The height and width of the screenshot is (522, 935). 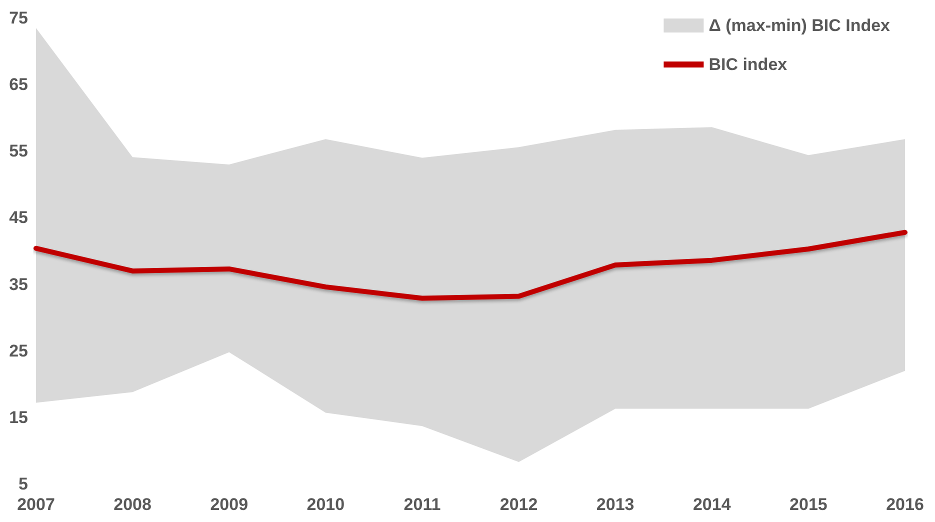 What do you see at coordinates (325, 504) in the screenshot?
I see `x-tick-label: 2010` at bounding box center [325, 504].